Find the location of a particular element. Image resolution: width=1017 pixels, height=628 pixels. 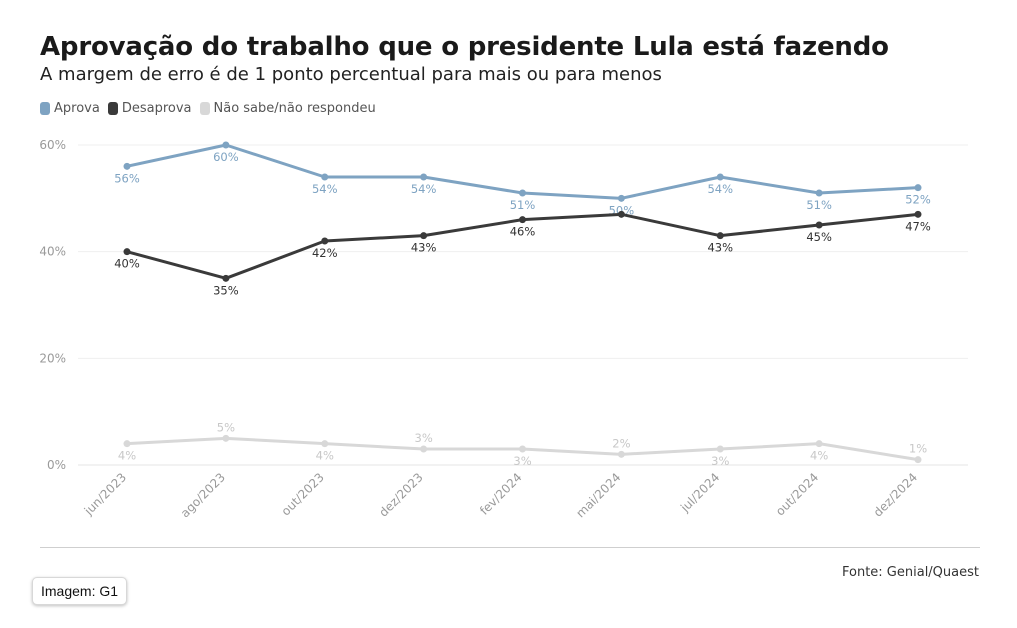

x-tick-label: dez/2024 is located at coordinates (895, 494).